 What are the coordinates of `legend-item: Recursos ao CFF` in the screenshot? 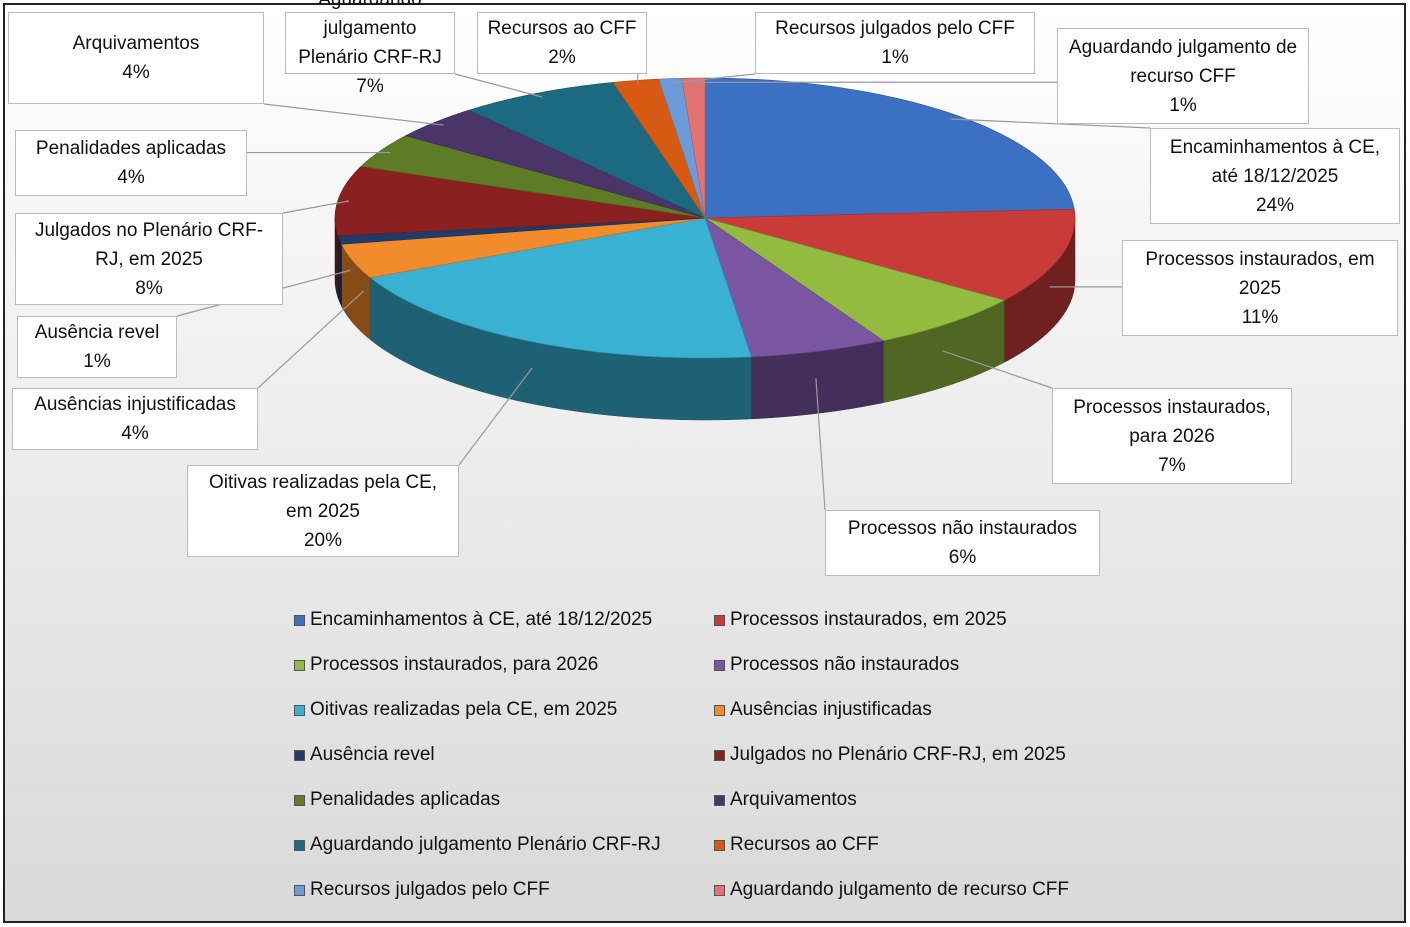 It's located at (796, 845).